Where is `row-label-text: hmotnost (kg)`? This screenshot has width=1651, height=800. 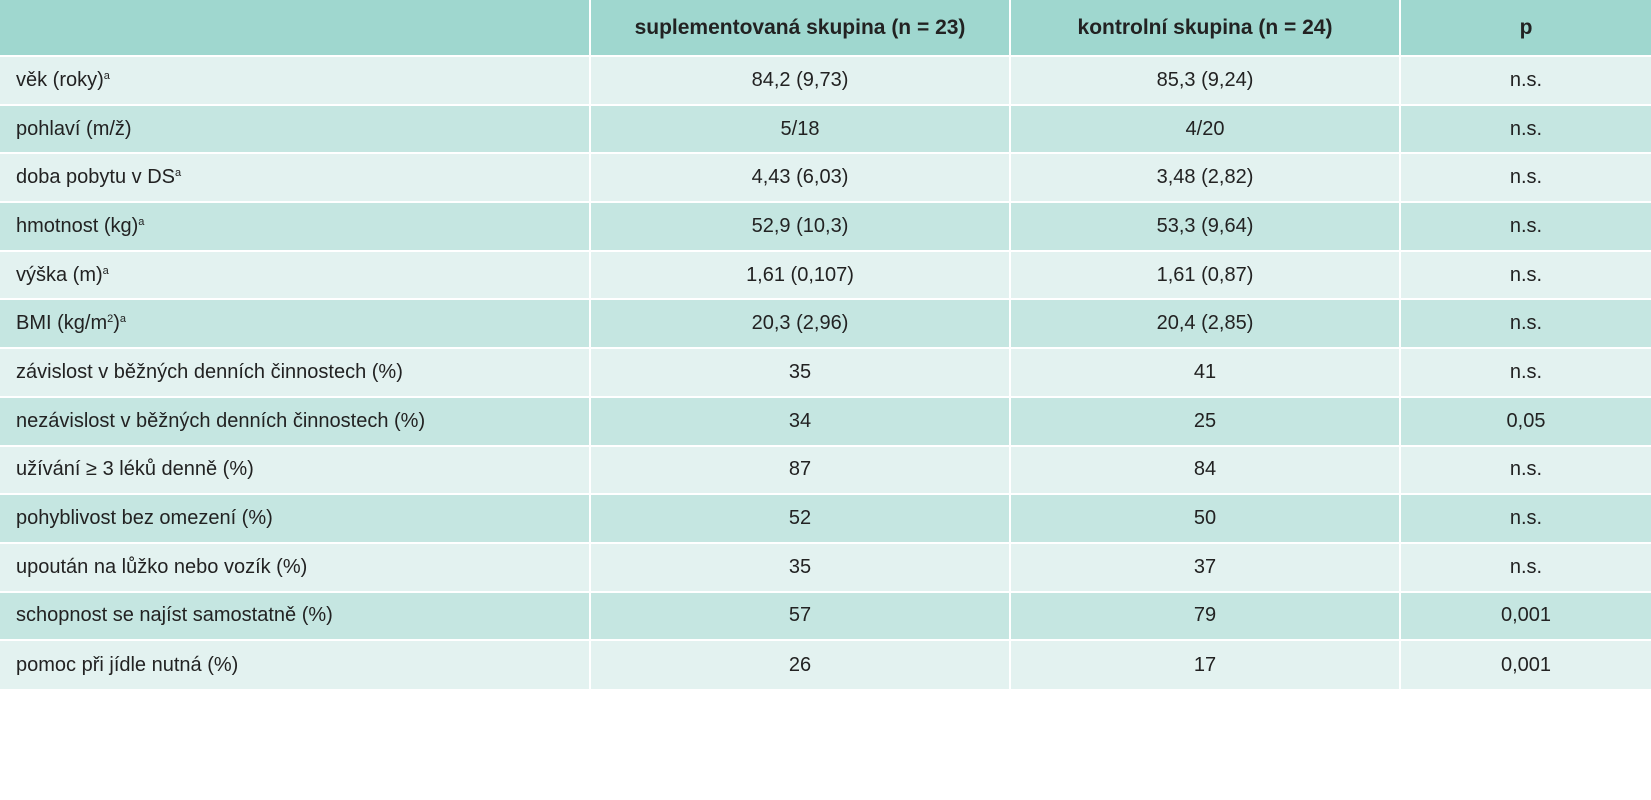 row-label-text: hmotnost (kg) is located at coordinates (77, 225).